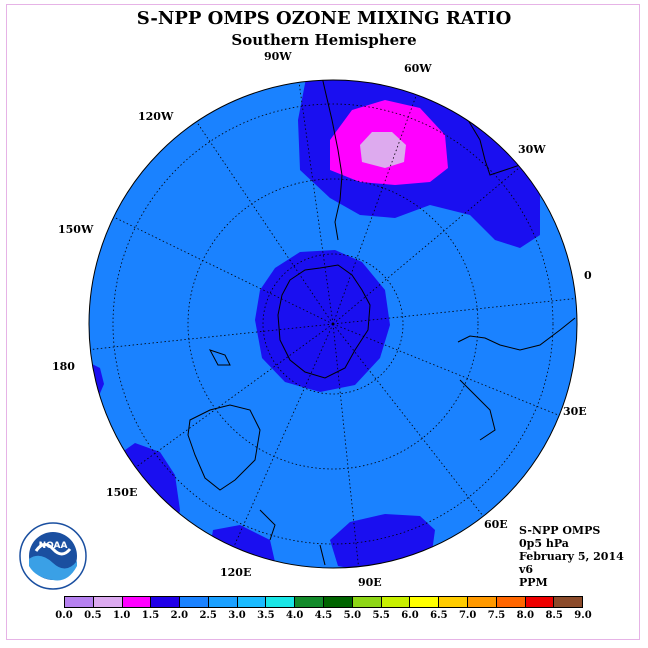 The width and height of the screenshot is (648, 648). What do you see at coordinates (267, 525) in the screenshot?
I see `coast-120e` at bounding box center [267, 525].